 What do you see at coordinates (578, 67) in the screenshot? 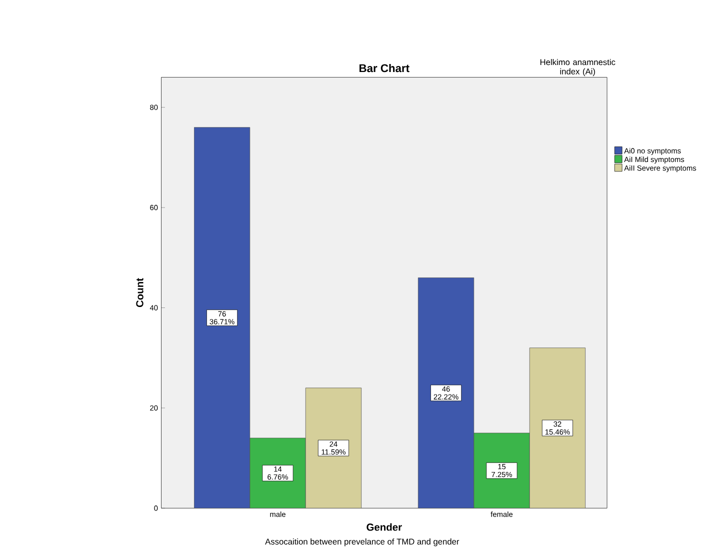
I see `legend-title: Helkimo anamnestic index (Ai)` at bounding box center [578, 67].